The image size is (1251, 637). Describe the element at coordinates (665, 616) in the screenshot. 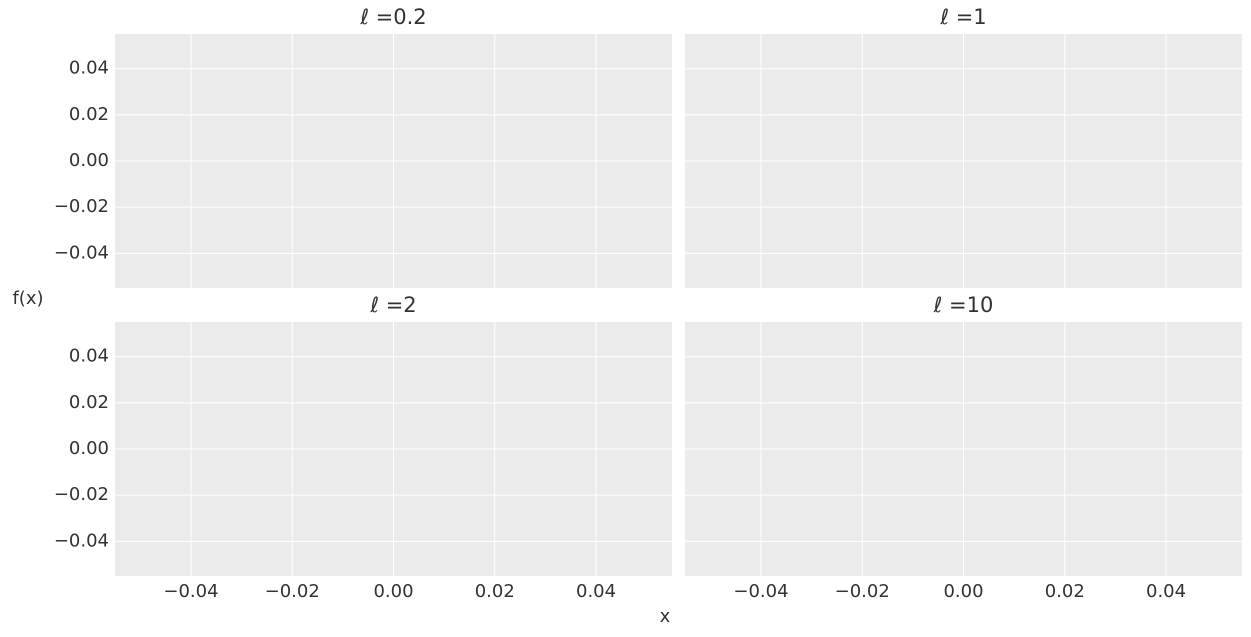

I see `x-axis-label: x` at that location.